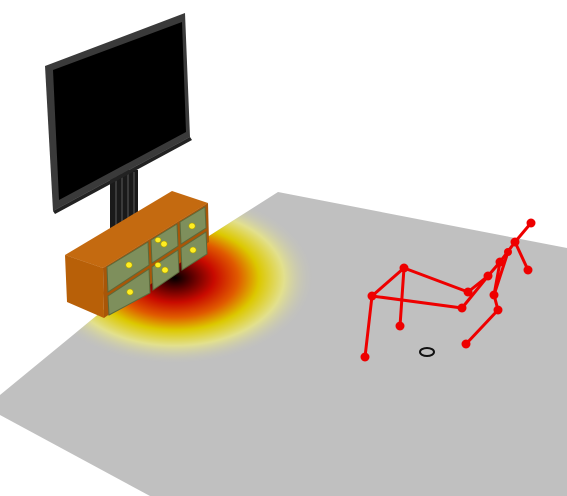 This screenshot has width=567, height=496. I want to click on drawer-knobs, so click(161, 259).